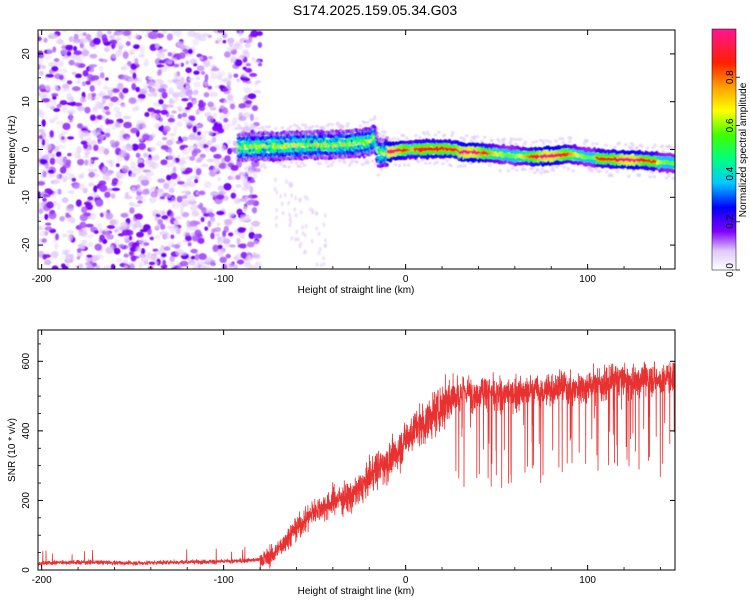  Describe the element at coordinates (12, 450) in the screenshot. I see `snr-y-axis-title: SNR (10 * v/v)` at that location.